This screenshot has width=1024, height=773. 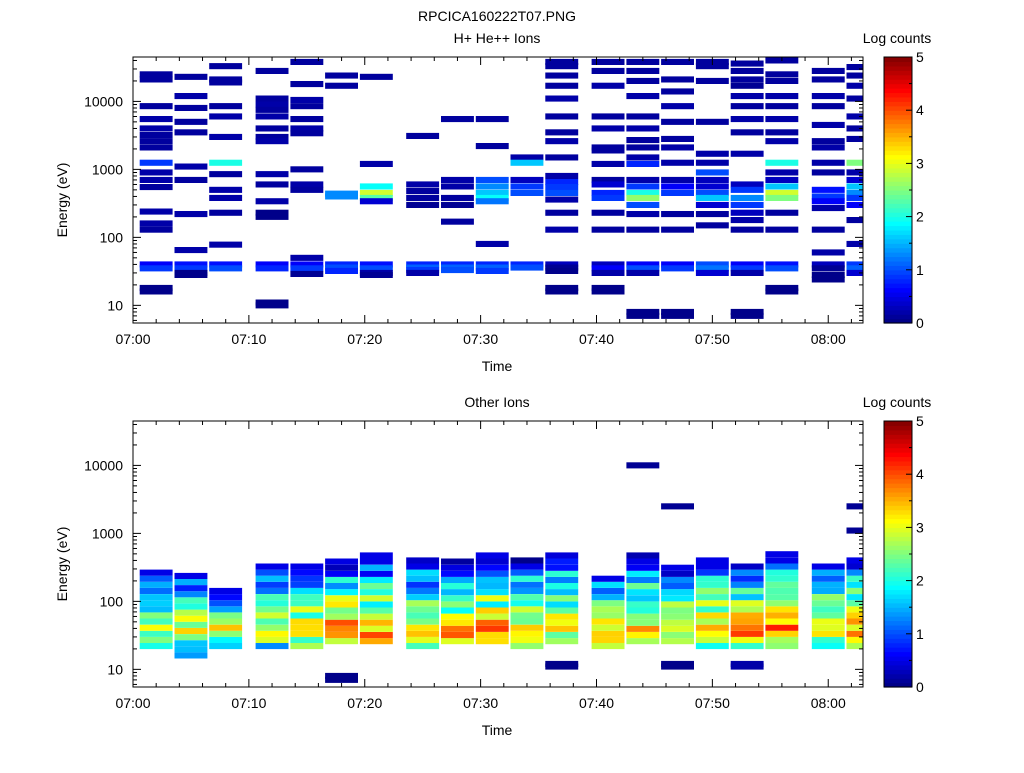 I want to click on x-tick-label: 07:50, so click(x=712, y=339).